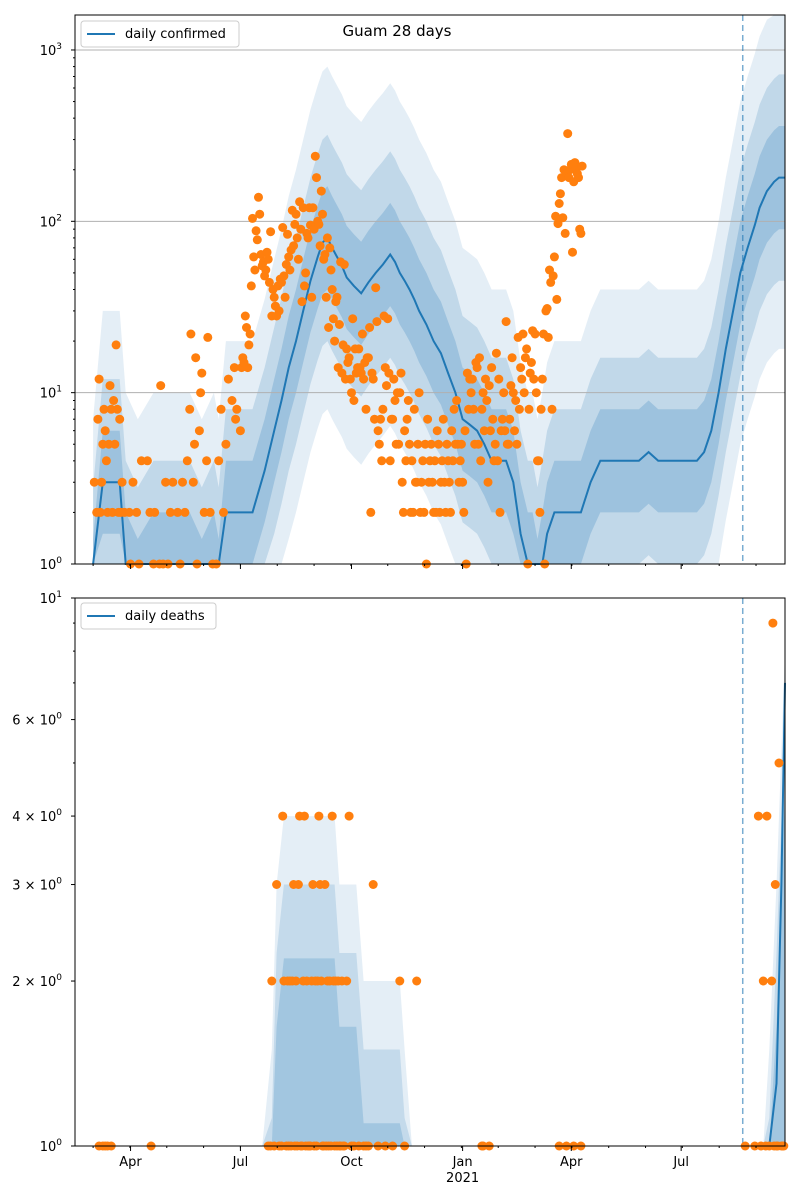  What do you see at coordinates (777, 914) in the screenshot?
I see `deaths-series-line` at bounding box center [777, 914].